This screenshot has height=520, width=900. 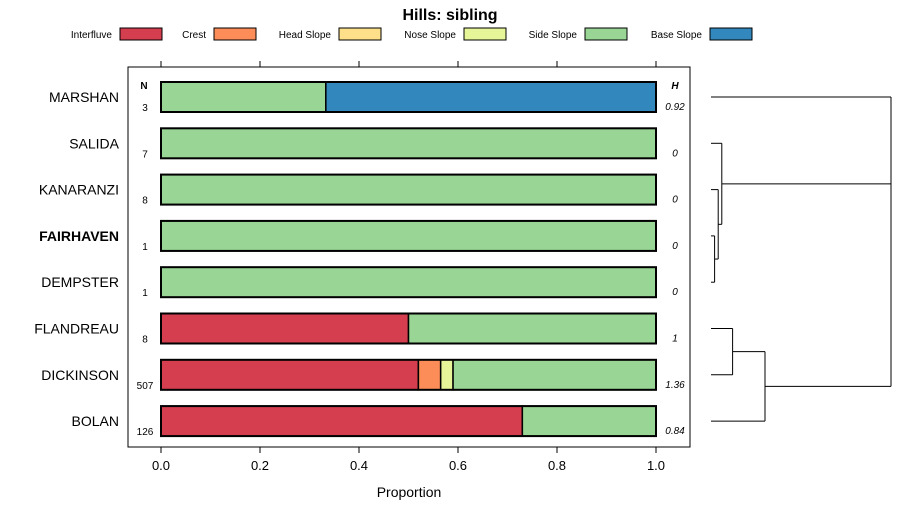 I want to click on row-label: DICKINSON, so click(x=80, y=375).